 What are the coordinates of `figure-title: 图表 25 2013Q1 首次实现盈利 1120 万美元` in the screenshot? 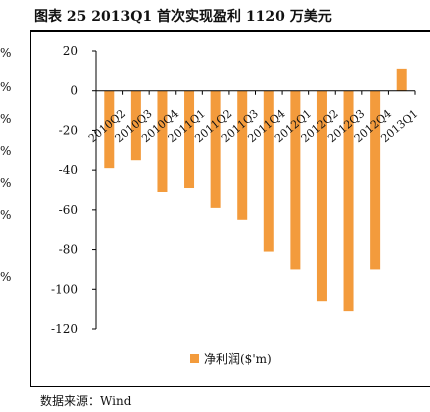 It's located at (183, 17).